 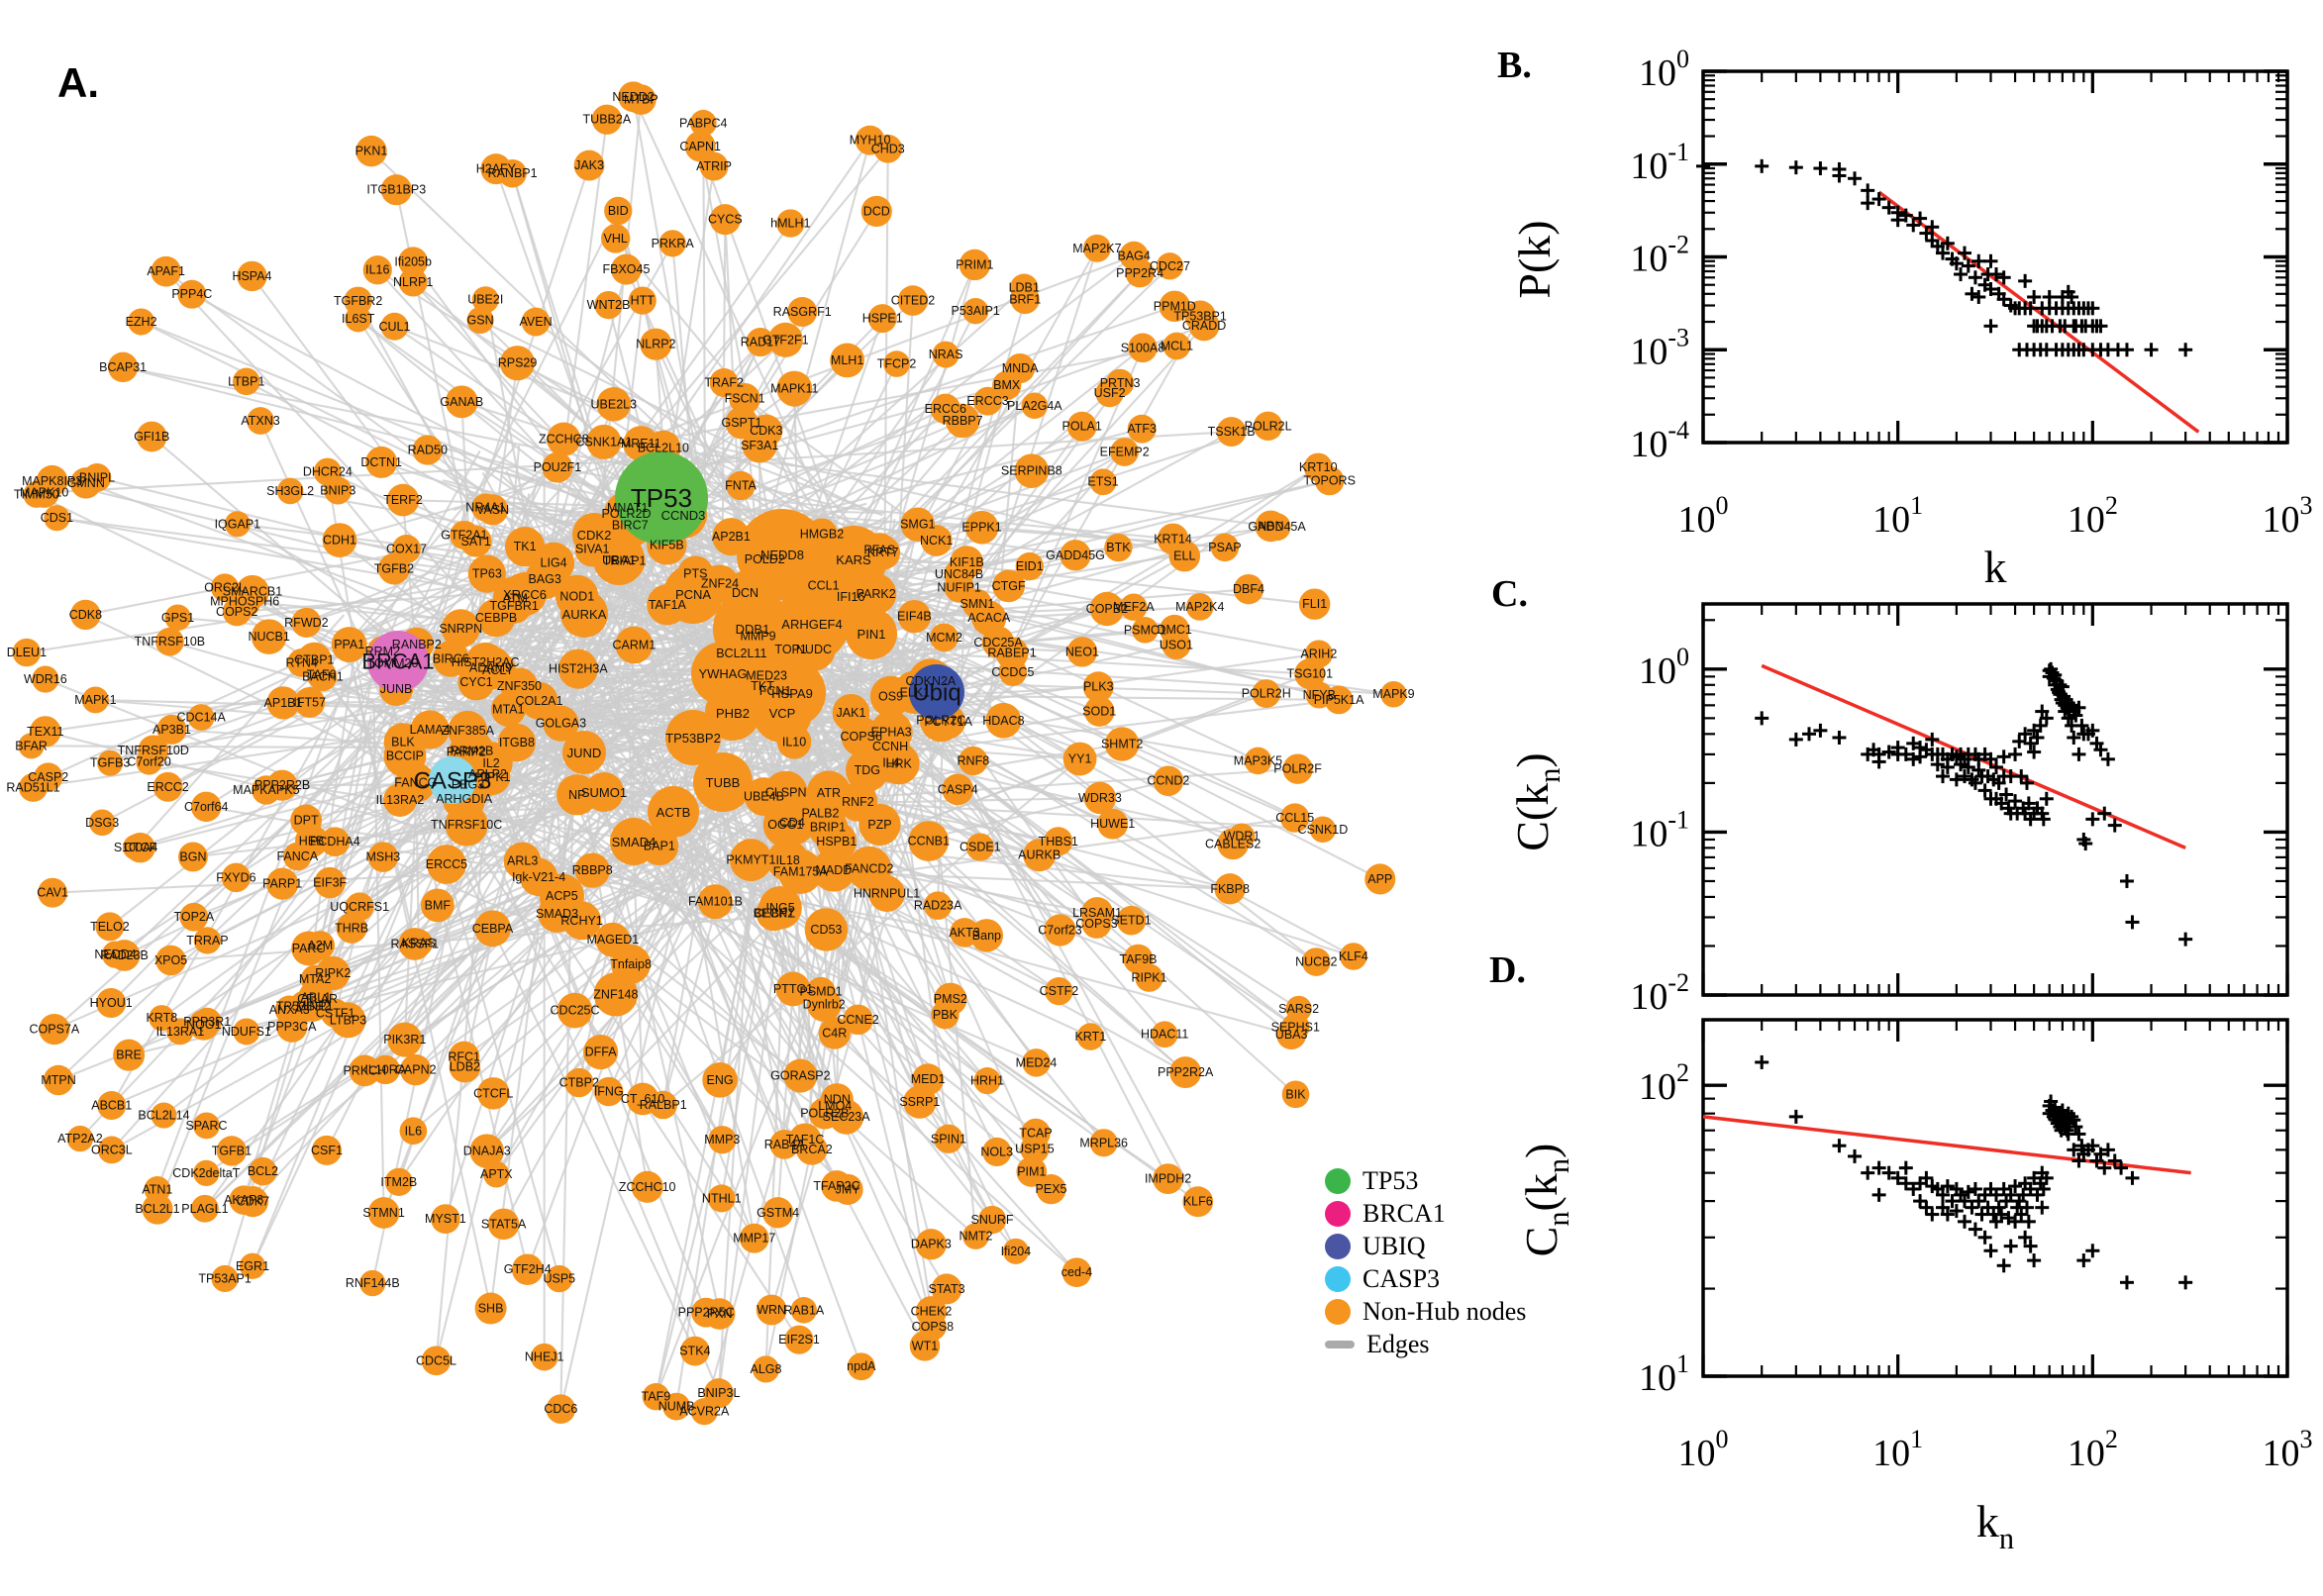 What do you see at coordinates (1394, 1245) in the screenshot?
I see `legend-item-label: UBIQ` at bounding box center [1394, 1245].